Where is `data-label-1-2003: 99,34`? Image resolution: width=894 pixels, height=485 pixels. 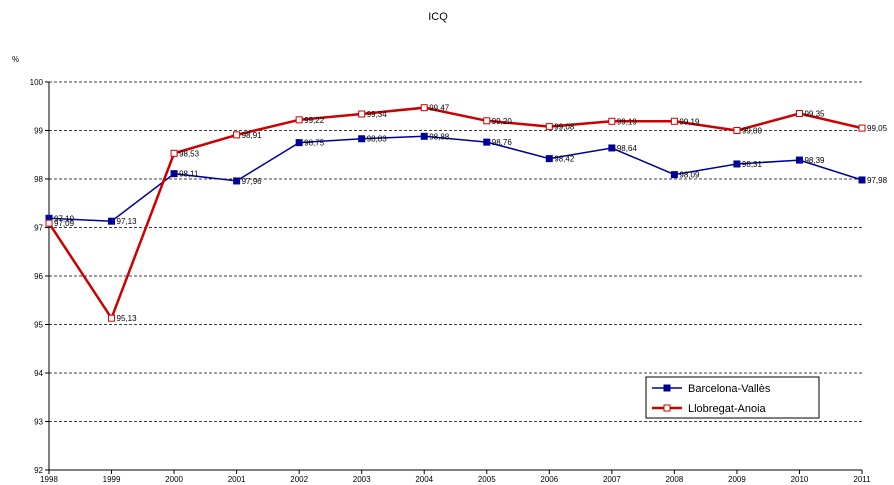 data-label-1-2003: 99,34 is located at coordinates (377, 114).